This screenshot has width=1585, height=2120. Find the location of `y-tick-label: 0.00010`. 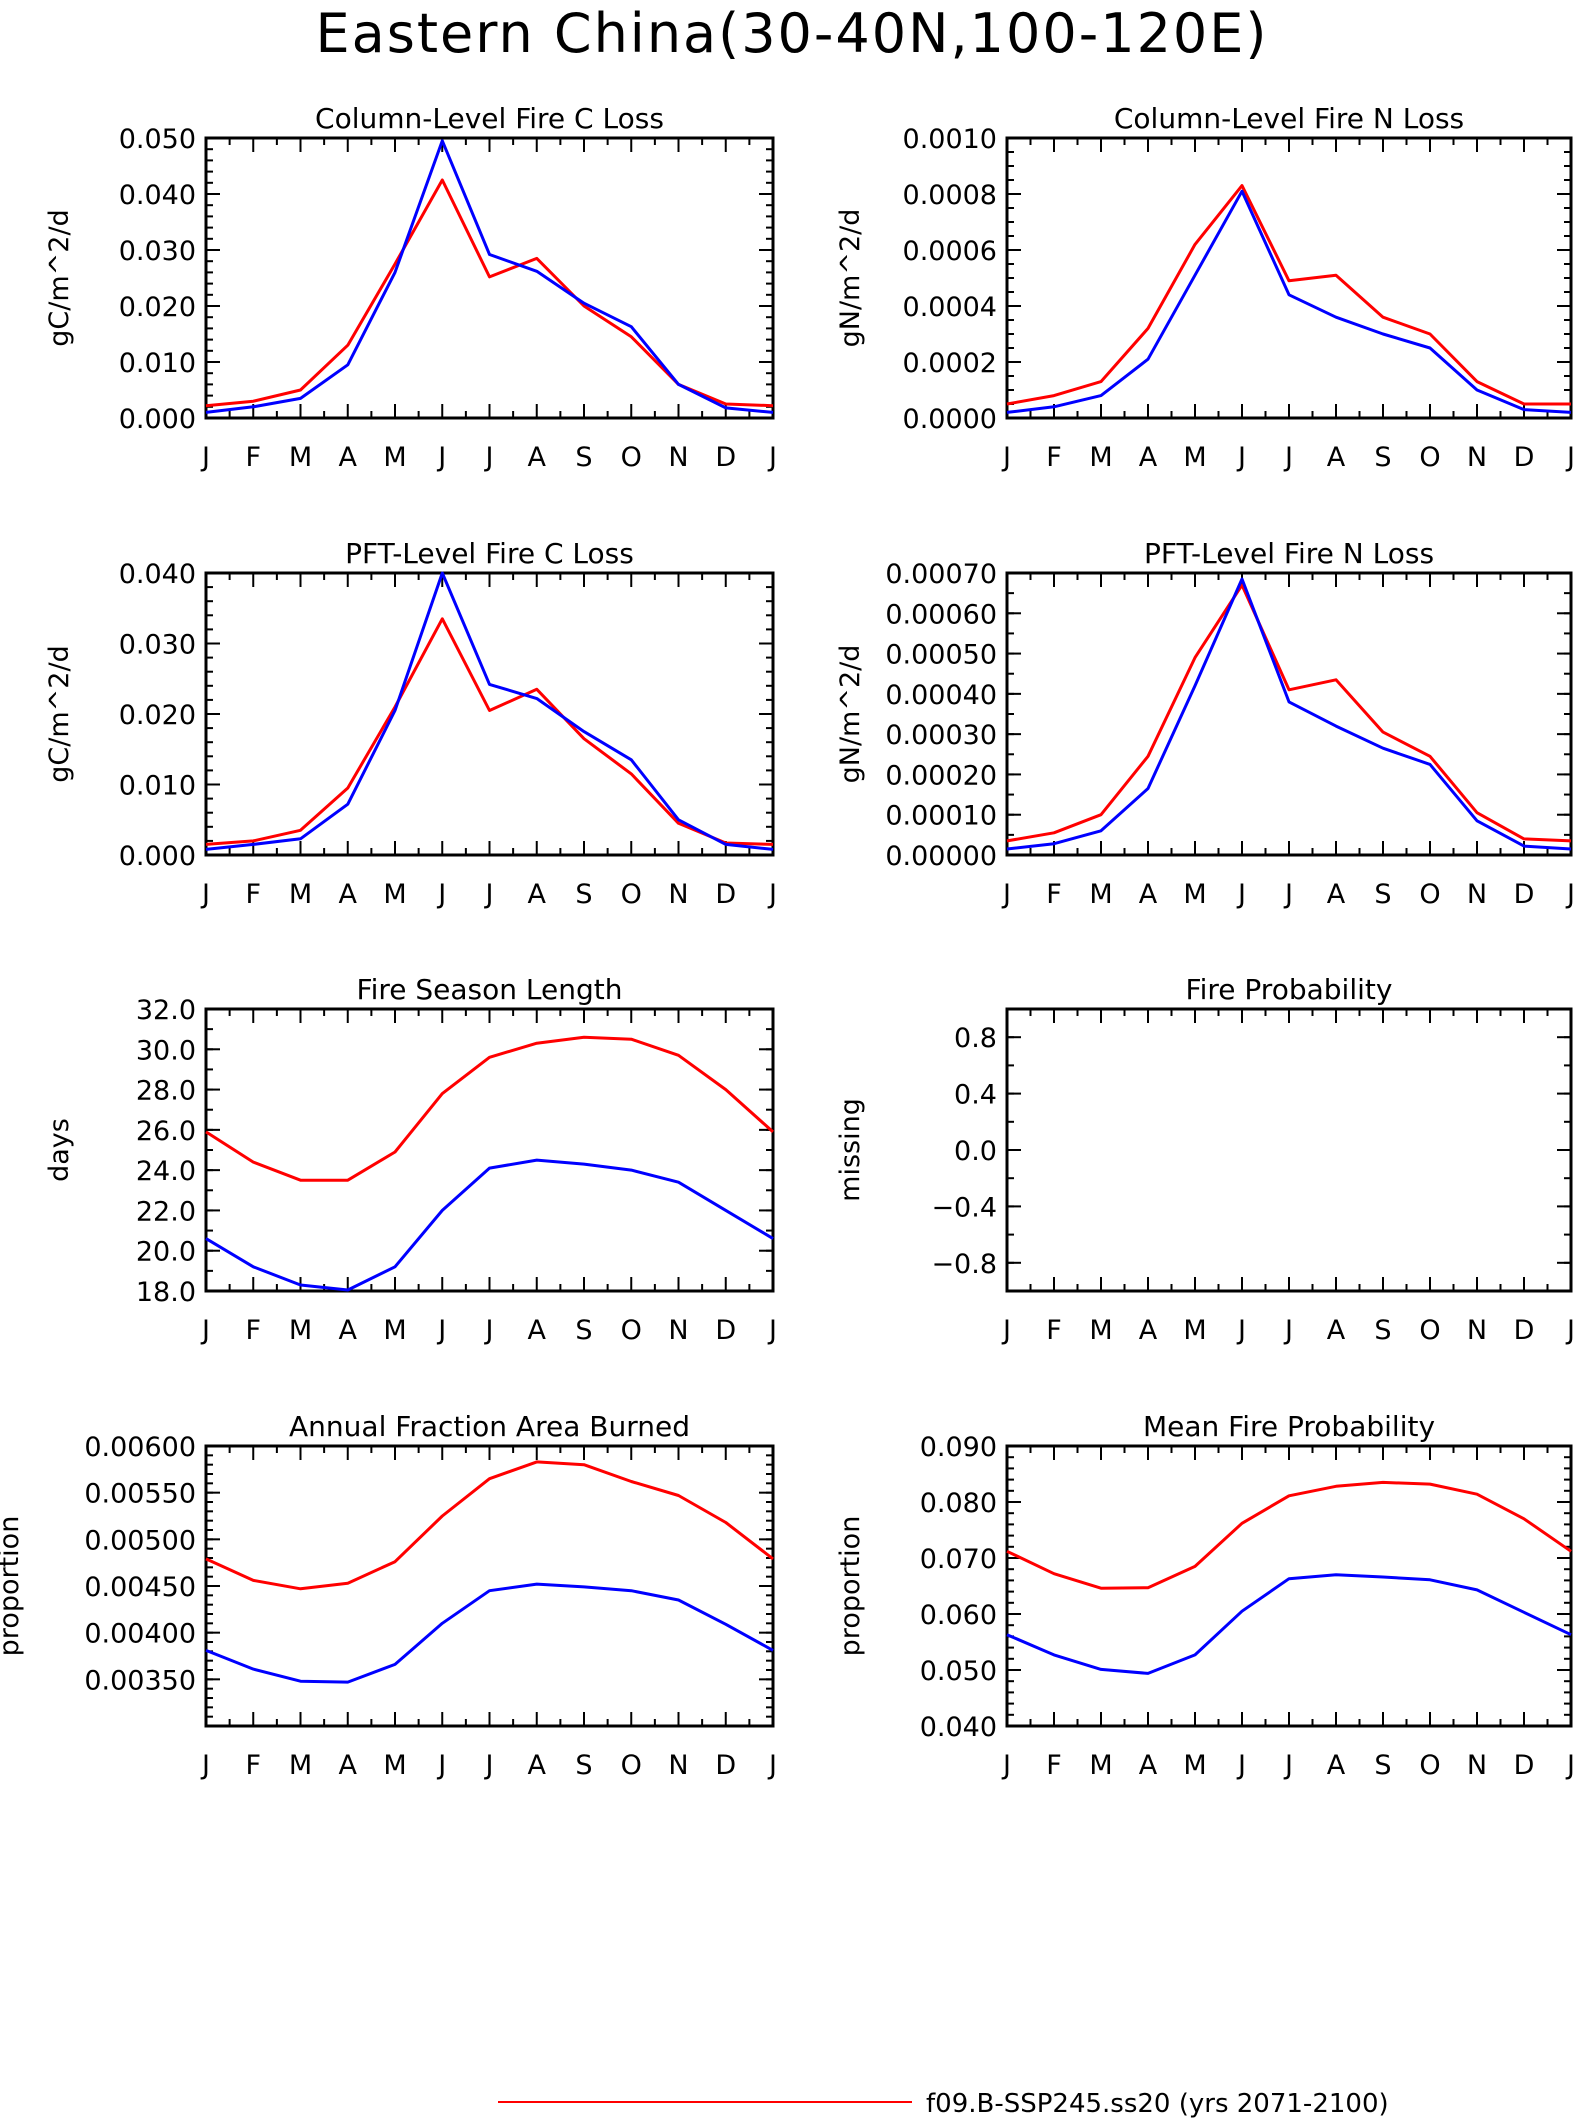

y-tick-label: 0.00010 is located at coordinates (941, 816).